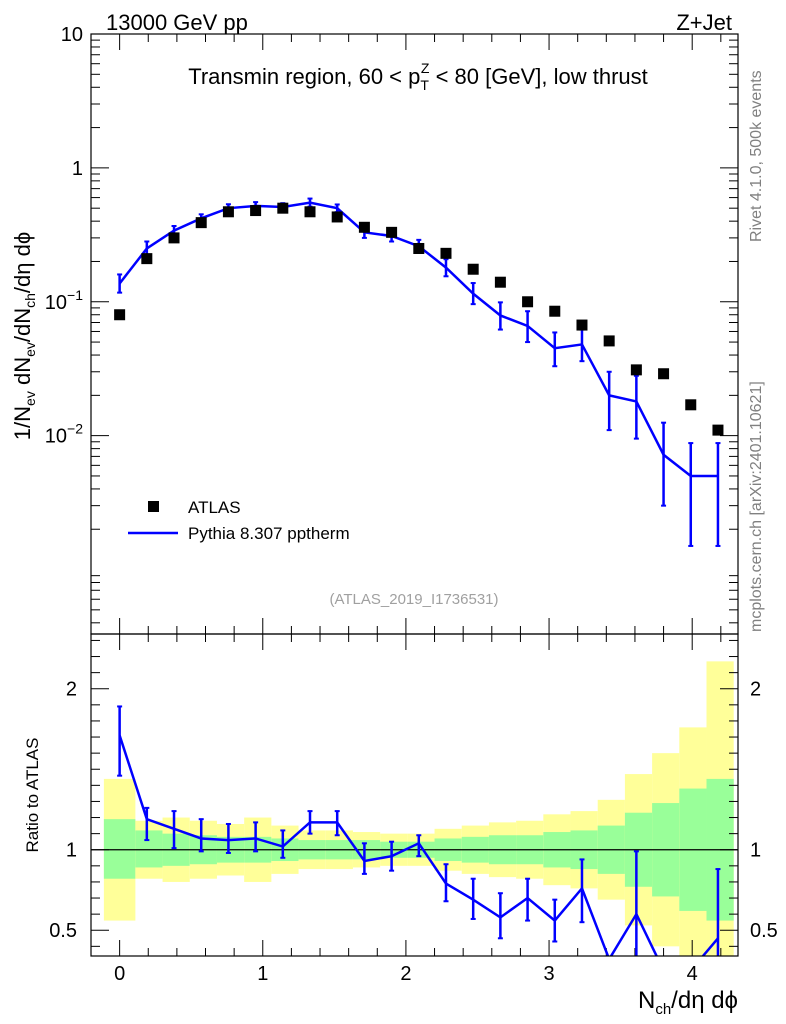  I want to click on main-ytick-label: 10⁻², so click(64, 434).